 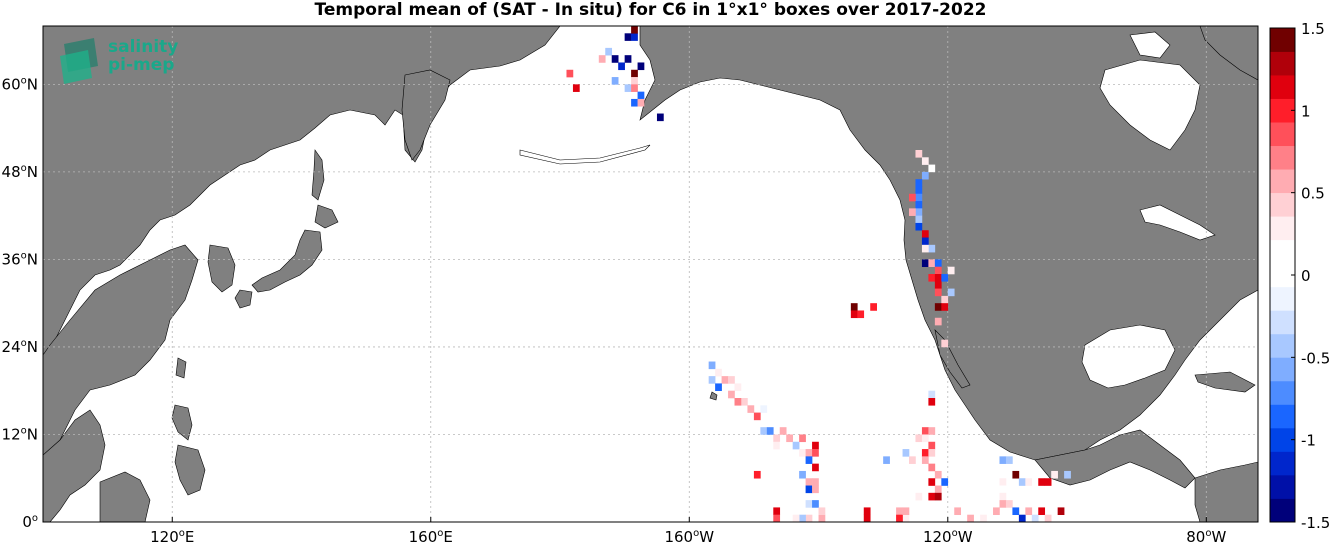 What do you see at coordinates (1306, 276) in the screenshot?
I see `colorbar-tick-label: 0` at bounding box center [1306, 276].